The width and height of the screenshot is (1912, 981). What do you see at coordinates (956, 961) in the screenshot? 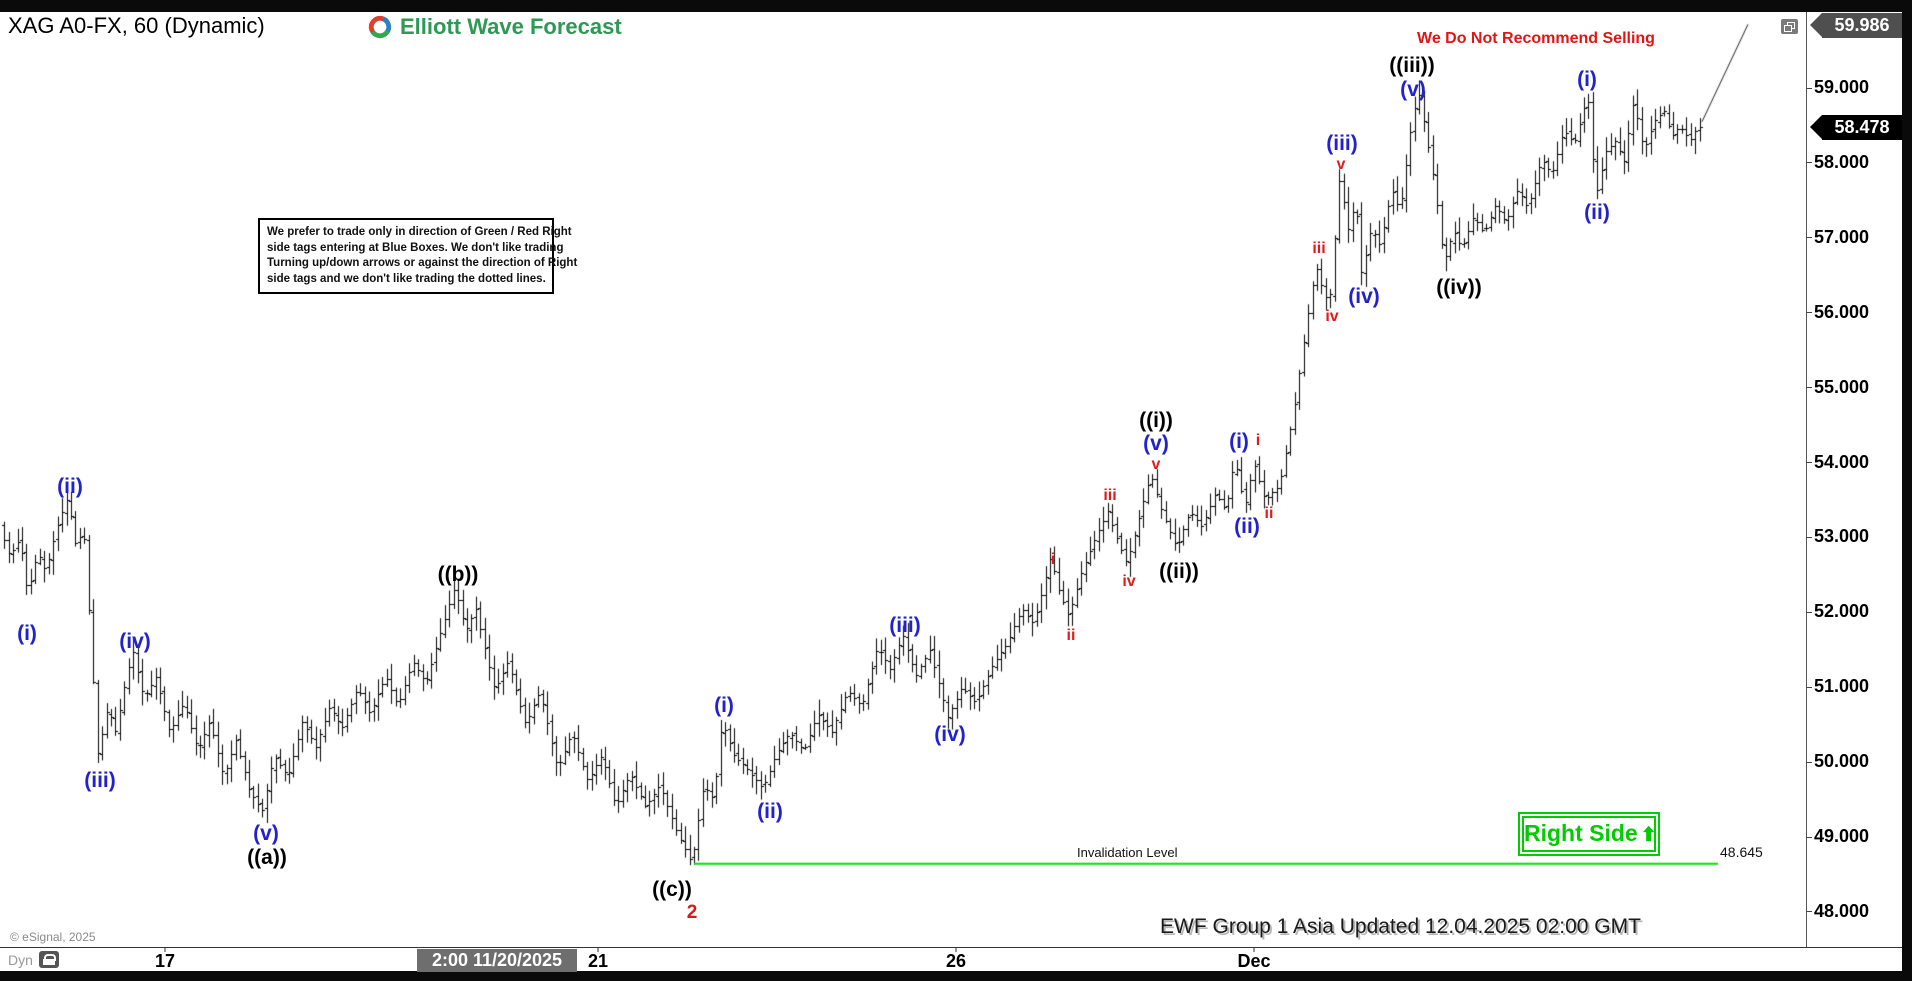
I see `time-tick-label: 26` at bounding box center [956, 961].